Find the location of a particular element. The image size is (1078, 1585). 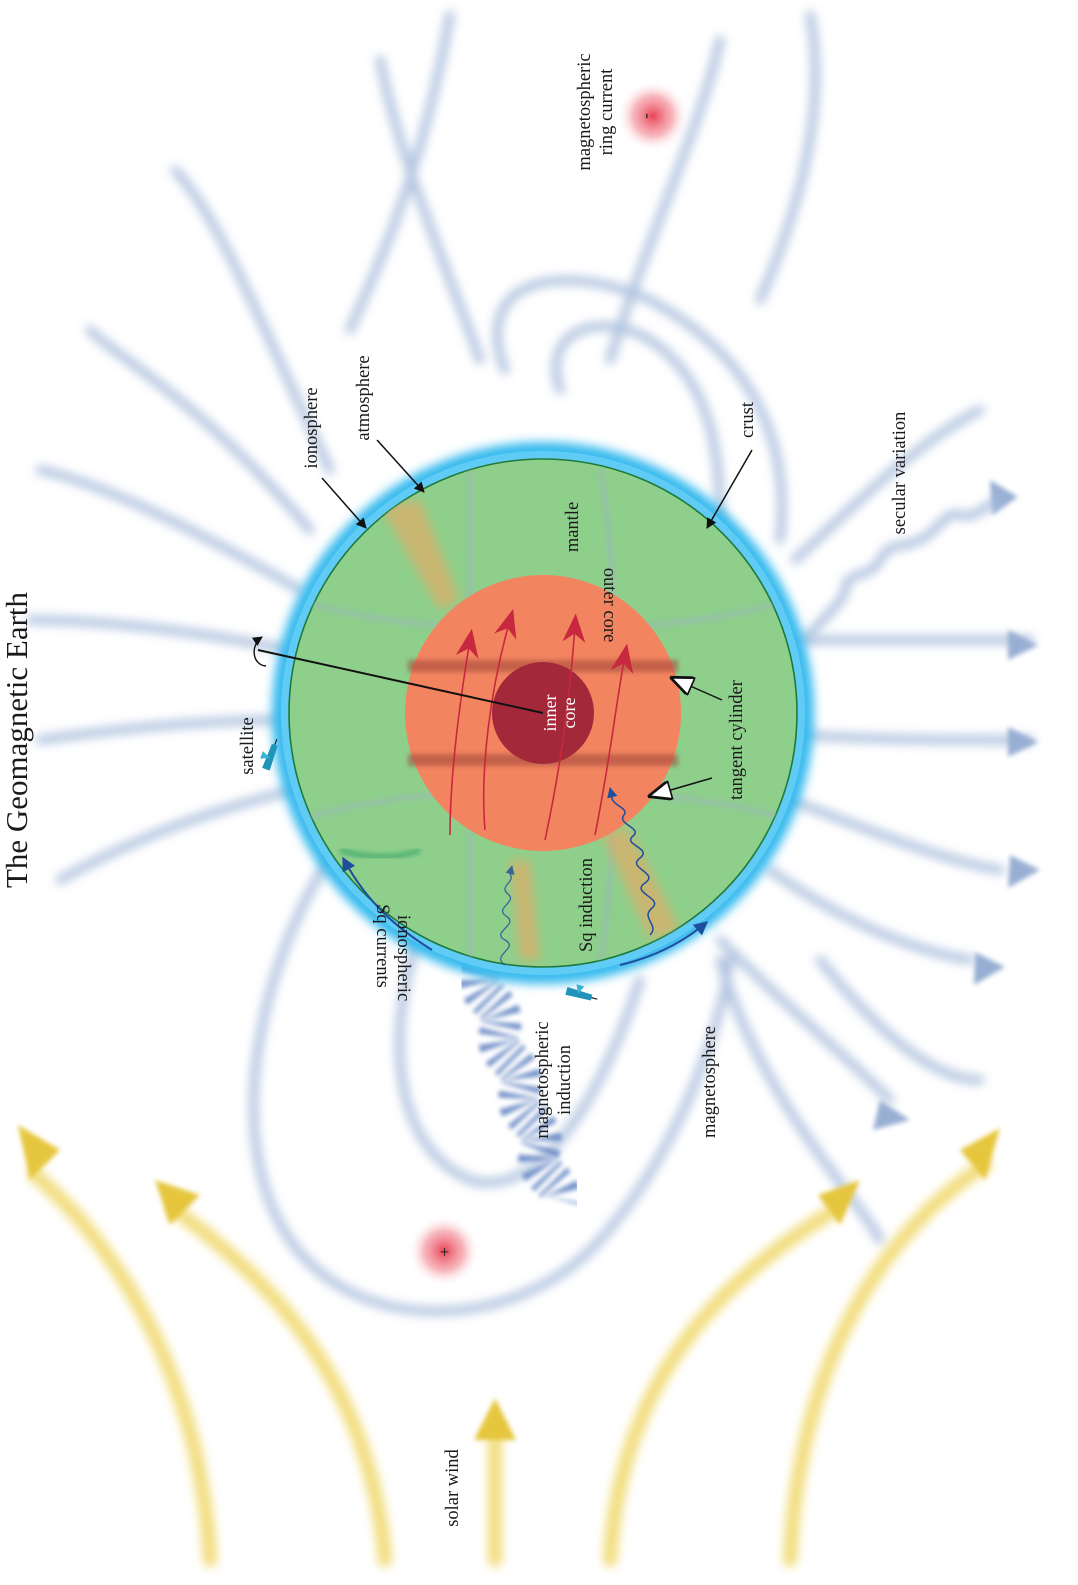

ionospheric-sq-current-arrow is located at coordinates (387, 903).